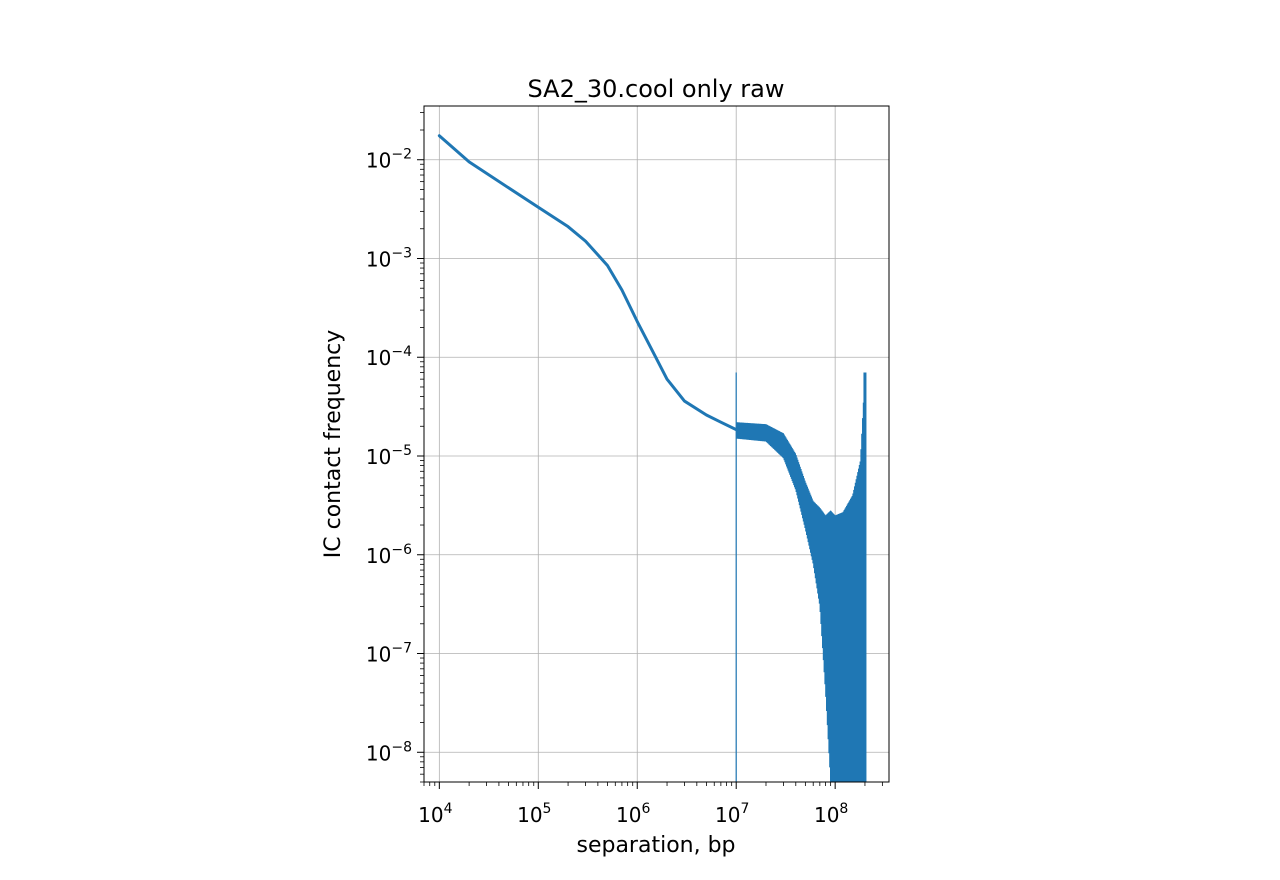  Describe the element at coordinates (389, 160) in the screenshot. I see `y-tick-label-0: 10⁻²` at that location.